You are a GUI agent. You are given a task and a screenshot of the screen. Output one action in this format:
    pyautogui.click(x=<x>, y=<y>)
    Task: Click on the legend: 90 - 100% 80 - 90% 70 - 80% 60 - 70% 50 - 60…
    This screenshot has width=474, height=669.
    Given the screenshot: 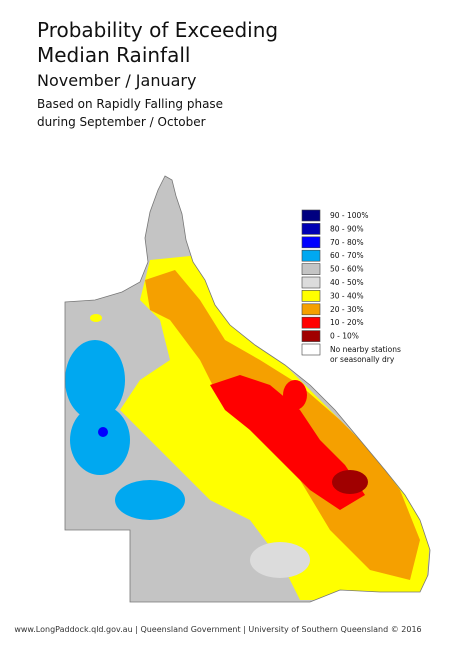 What is the action you would take?
    pyautogui.click(x=351, y=286)
    